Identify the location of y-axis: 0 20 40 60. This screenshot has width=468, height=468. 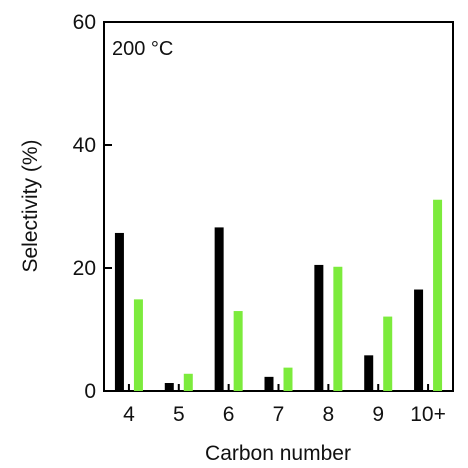
(92, 207).